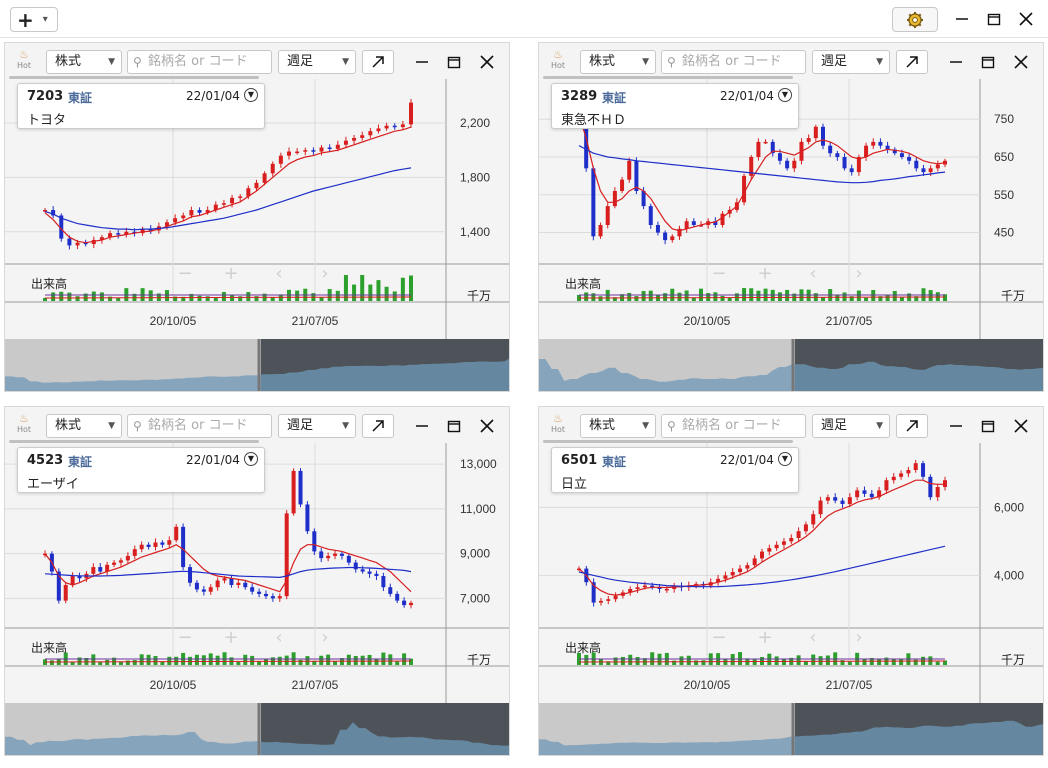  Describe the element at coordinates (524, 19) in the screenshot. I see `app-title-bar: + ▾` at that location.